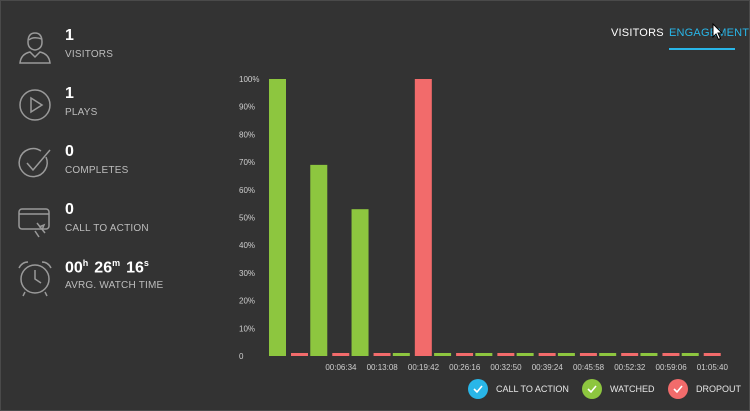 This screenshot has width=750, height=411. I want to click on watch-hours: 00, so click(74, 268).